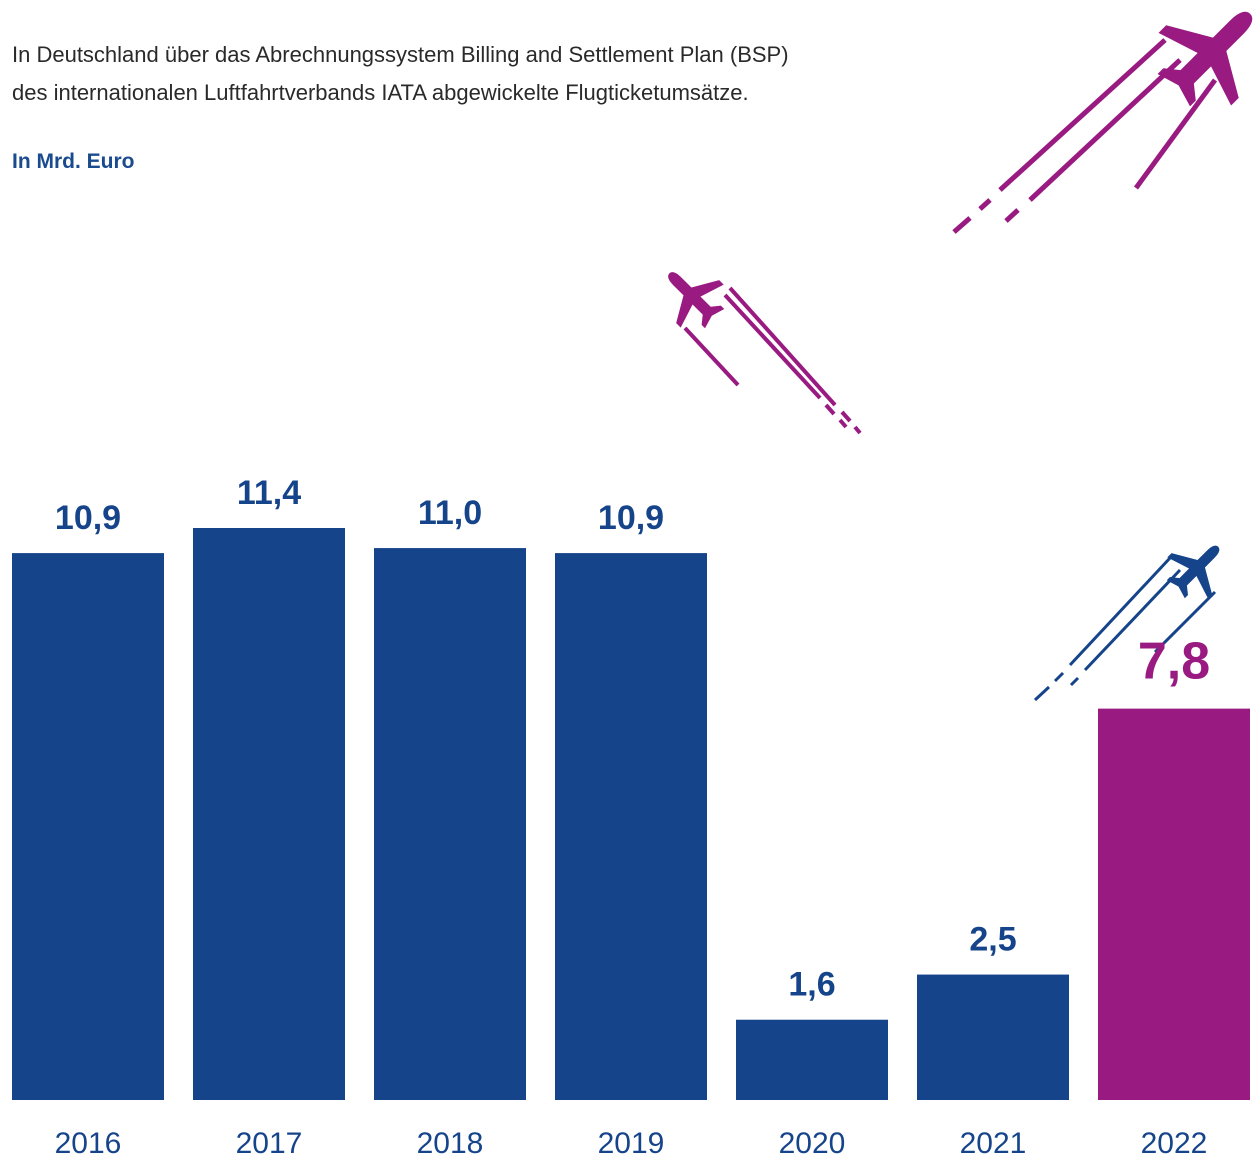 The width and height of the screenshot is (1254, 1160). What do you see at coordinates (992, 940) in the screenshot?
I see `value-label-2021: 2,5` at bounding box center [992, 940].